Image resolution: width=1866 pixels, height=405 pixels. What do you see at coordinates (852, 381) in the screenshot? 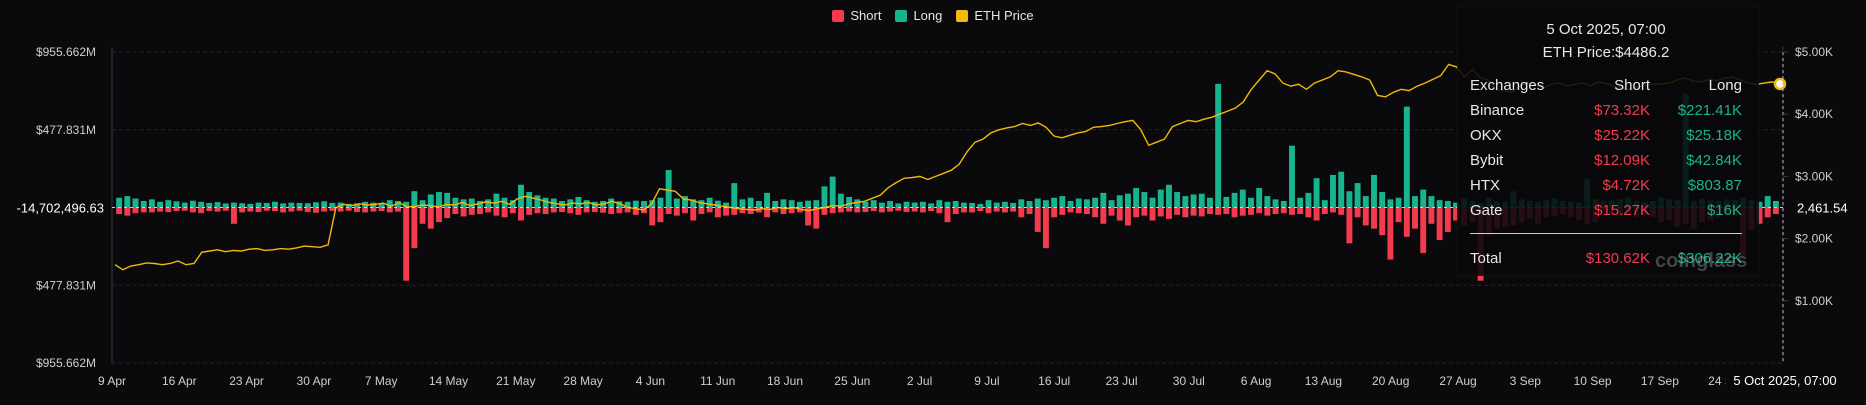
I see `x-axis-tick-label: 25 Jun` at bounding box center [852, 381].